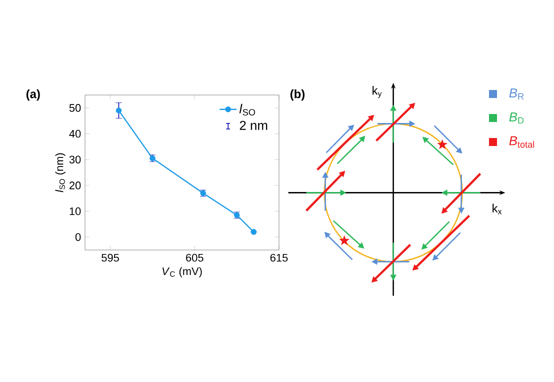 The image size is (554, 382). I want to click on x-tick-label: 605, so click(195, 258).